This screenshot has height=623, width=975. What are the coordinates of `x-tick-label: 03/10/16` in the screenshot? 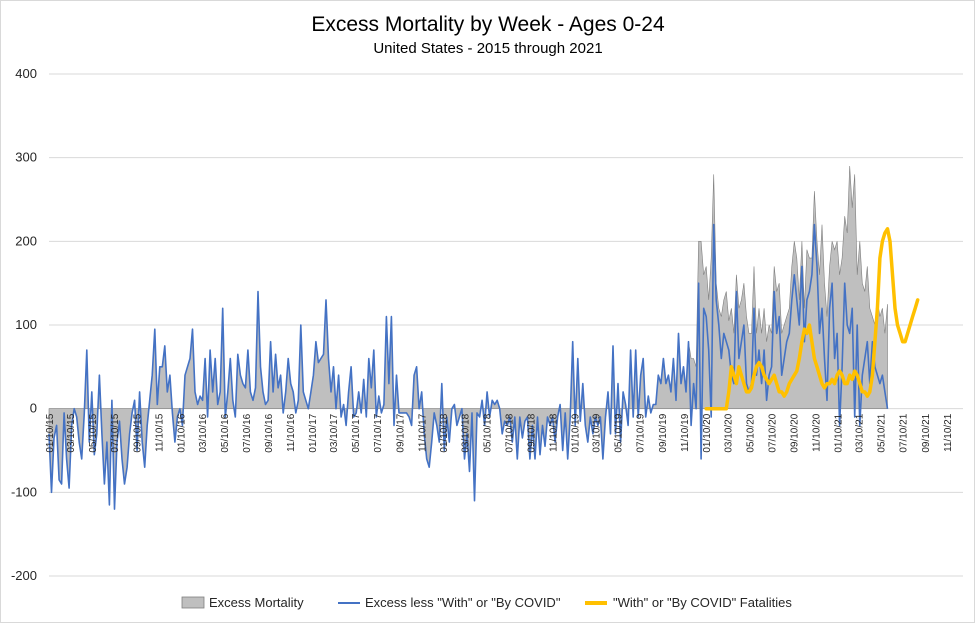 It's located at (203, 432).